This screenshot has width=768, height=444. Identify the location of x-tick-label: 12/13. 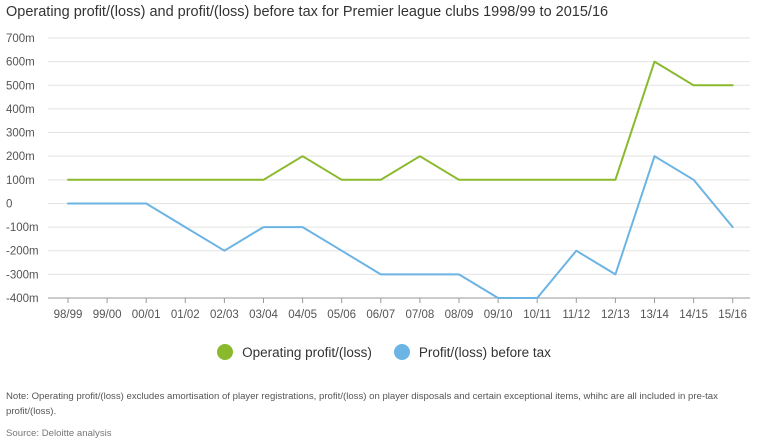
(615, 315).